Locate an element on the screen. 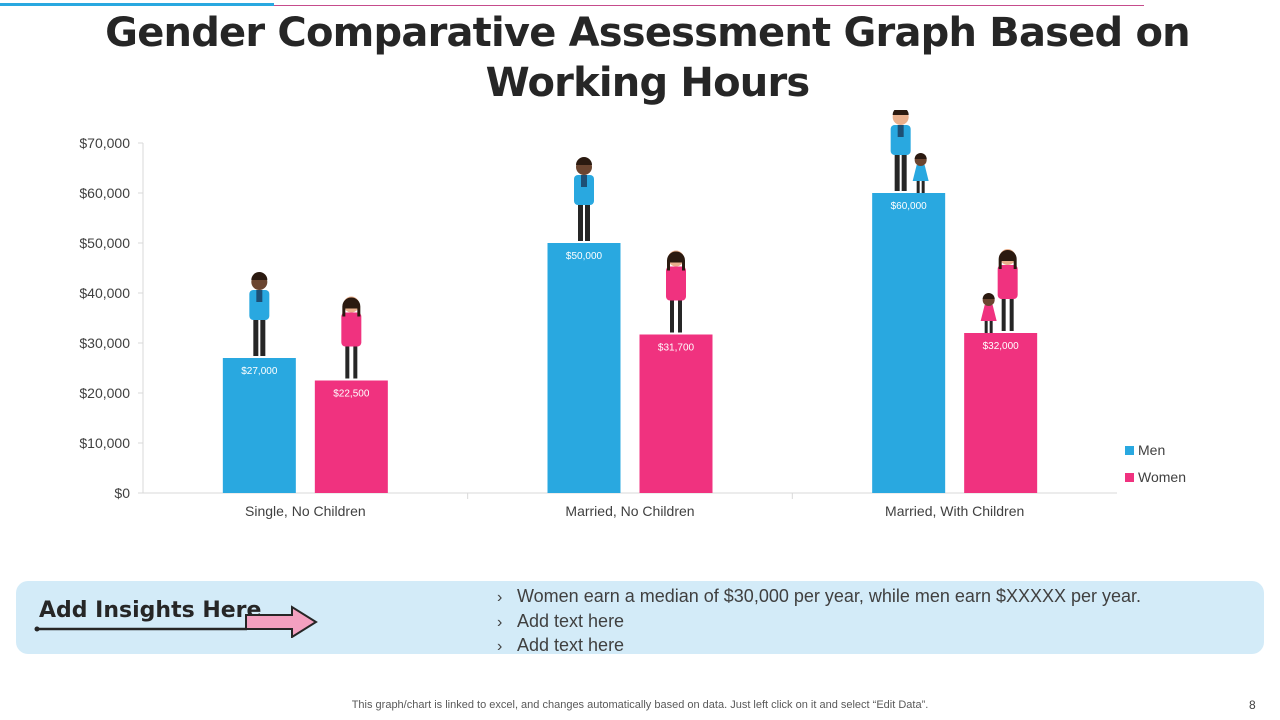 Image resolution: width=1280 pixels, height=720 pixels. top-divider-line is located at coordinates (709, 5).